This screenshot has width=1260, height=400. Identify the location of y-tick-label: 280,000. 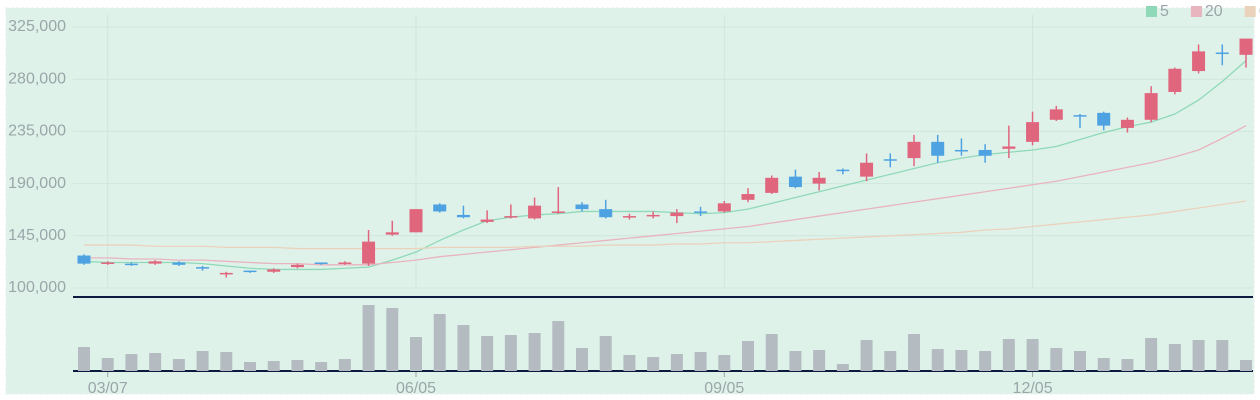
(37, 78).